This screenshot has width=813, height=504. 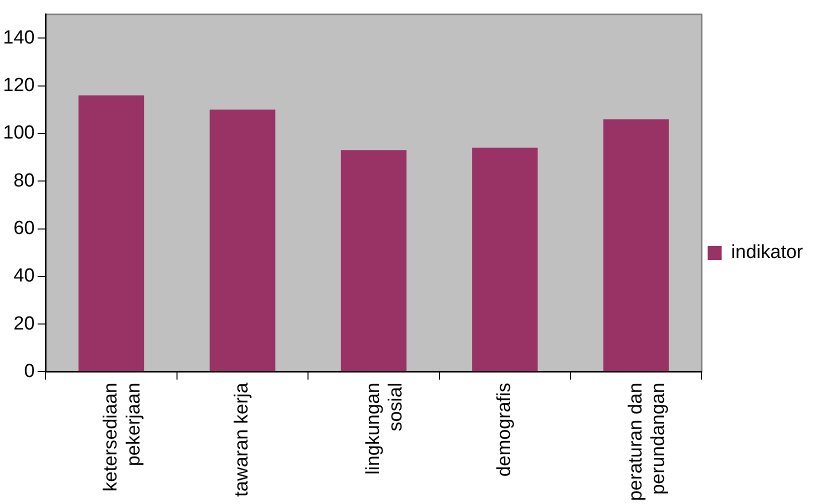 What do you see at coordinates (24, 229) in the screenshot?
I see `y-tick-label: 60` at bounding box center [24, 229].